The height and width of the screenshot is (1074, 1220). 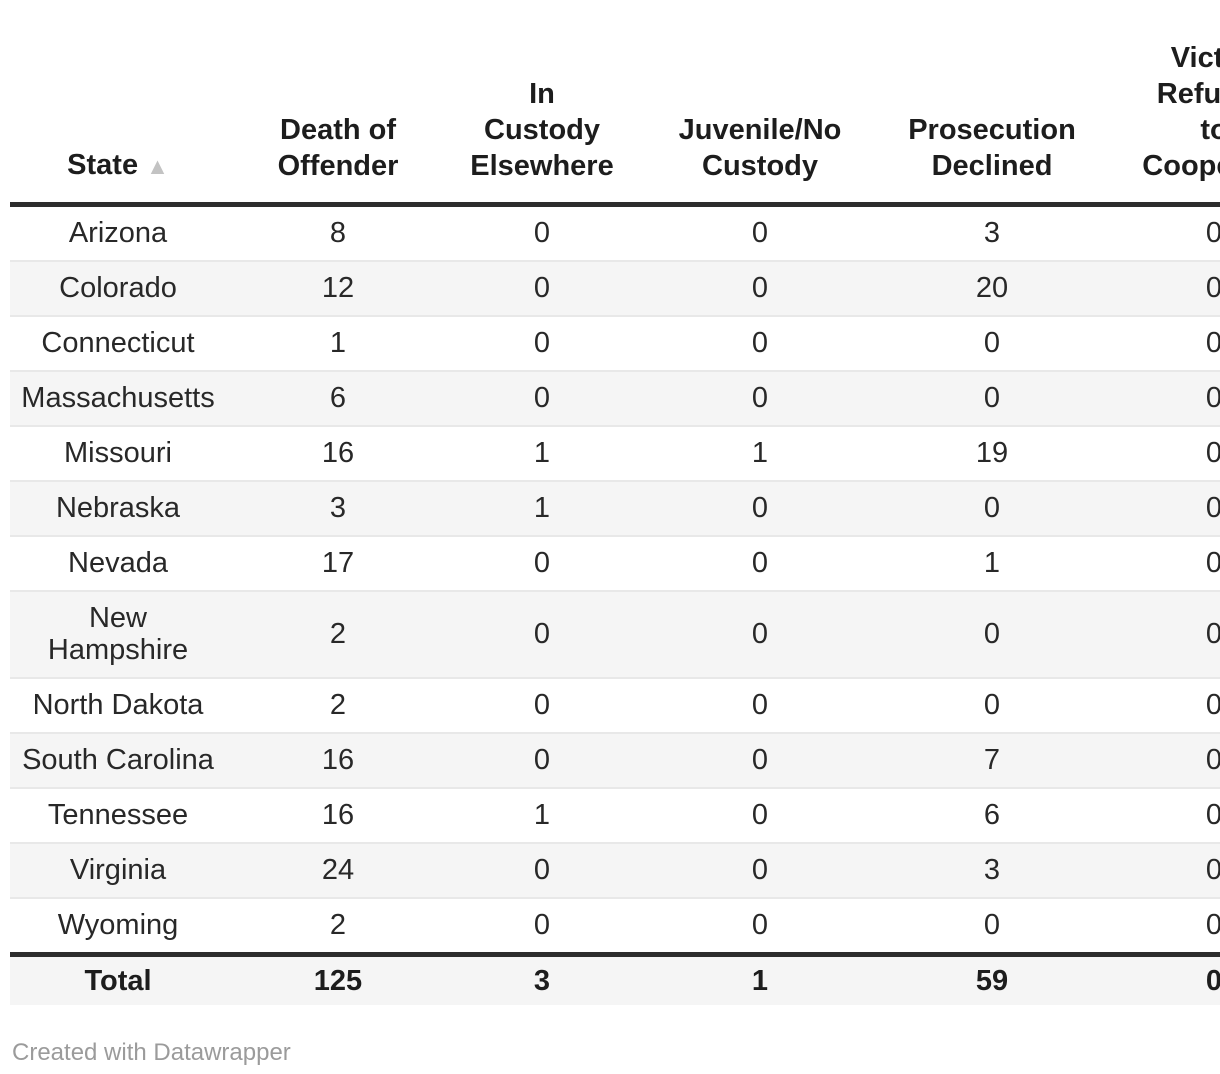 I want to click on state-cell: Tennessee, so click(x=118, y=815).